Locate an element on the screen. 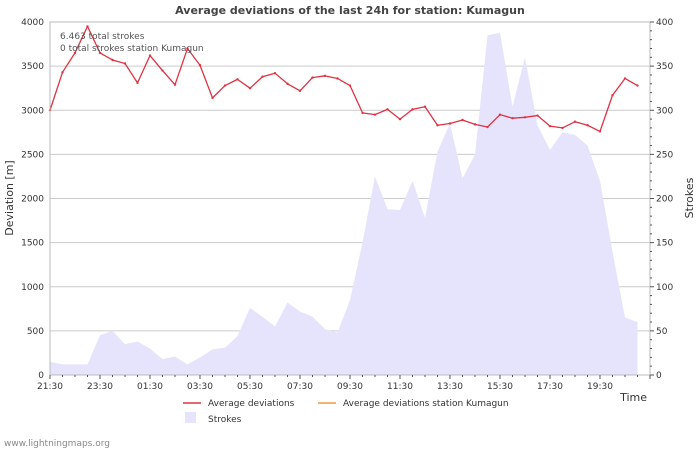 The height and width of the screenshot is (450, 700). y-axis-right-ticks: 0 50 100 150 200 250 300 350 400 is located at coordinates (661, 199).